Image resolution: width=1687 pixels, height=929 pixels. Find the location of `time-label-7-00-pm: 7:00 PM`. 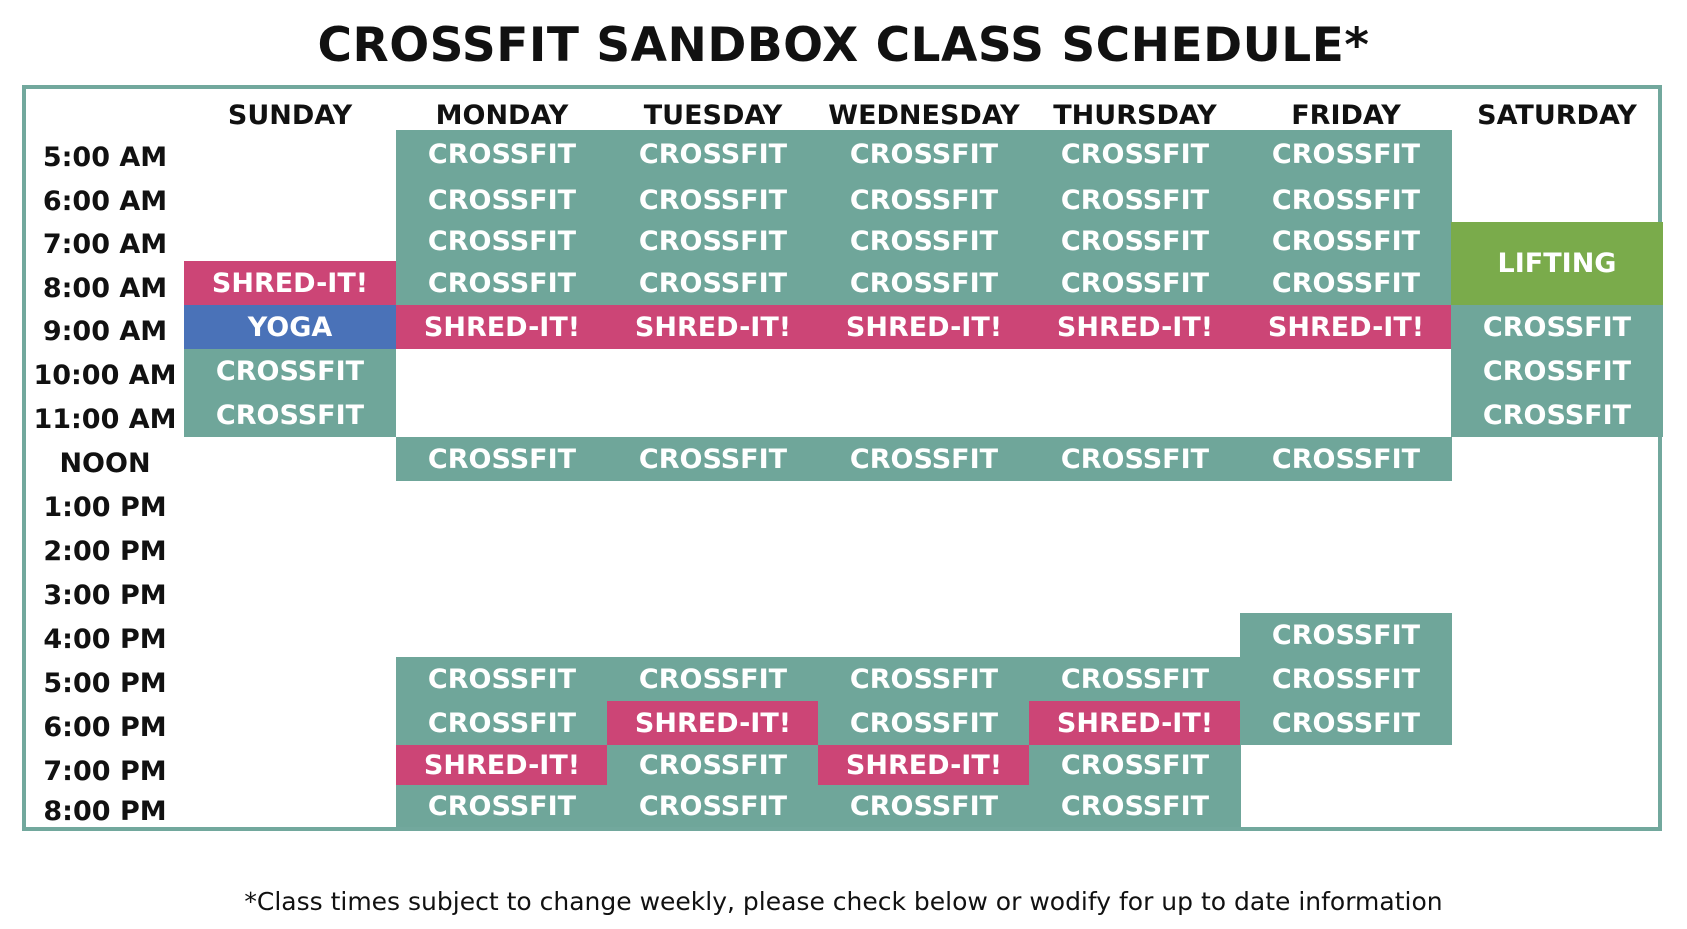

time-label-7-00-pm: 7:00 PM is located at coordinates (105, 771).